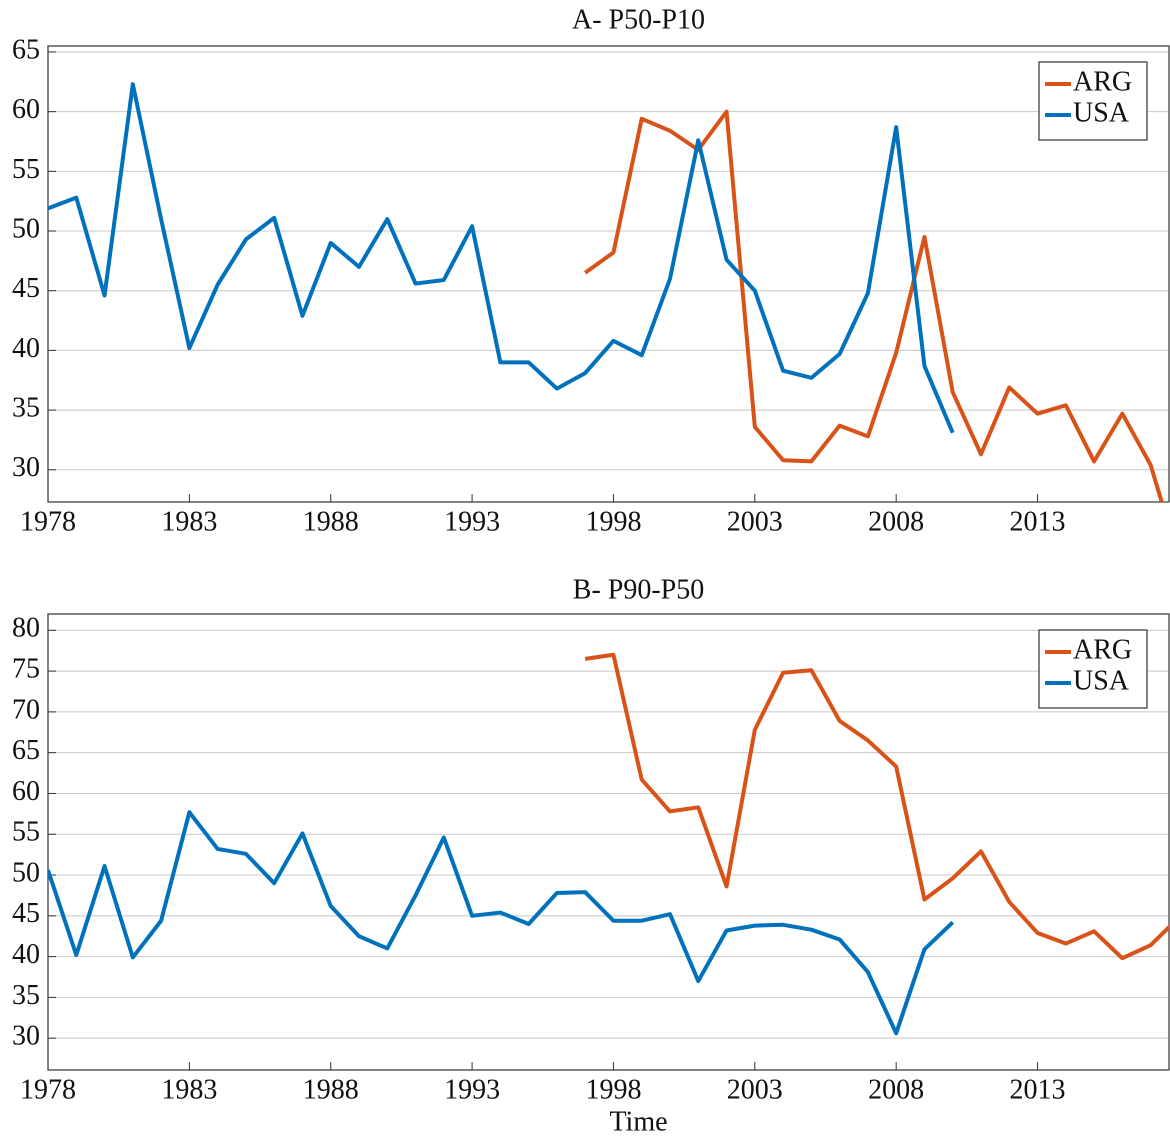  Describe the element at coordinates (876, 806) in the screenshot. I see `series-line` at that location.